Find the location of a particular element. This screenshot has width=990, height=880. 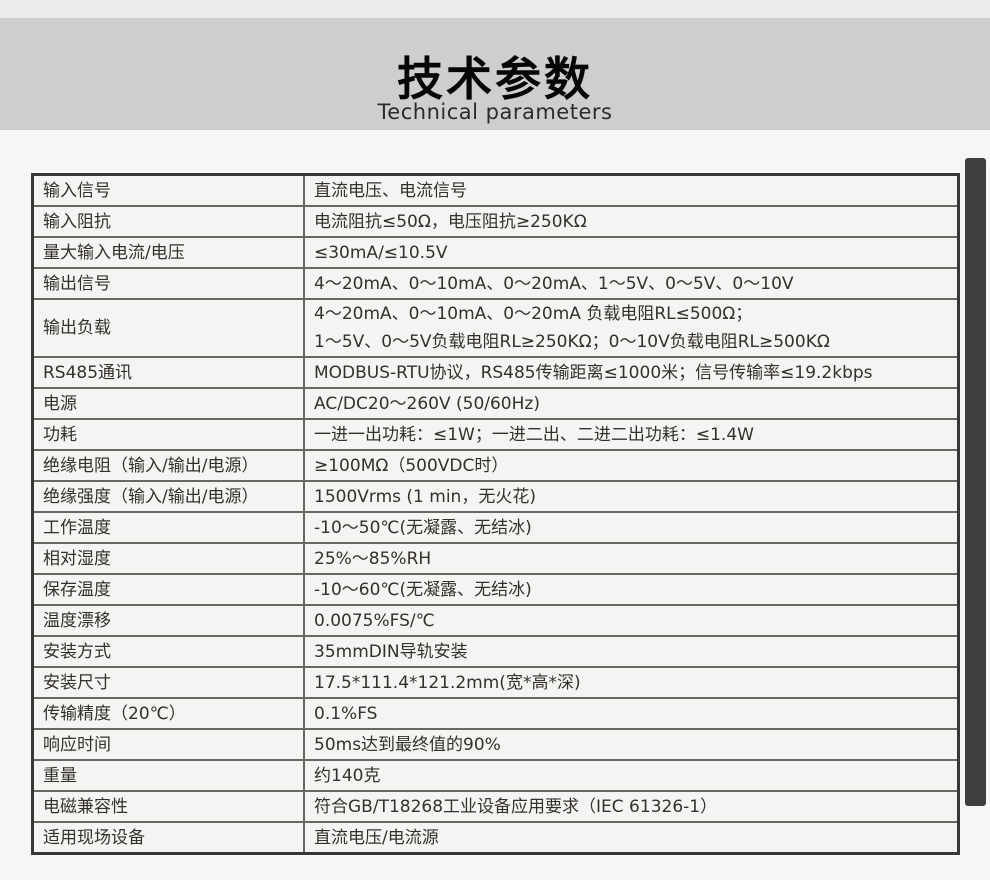

param-value: -10～50℃(无凝露、无结冰) is located at coordinates (631, 527).